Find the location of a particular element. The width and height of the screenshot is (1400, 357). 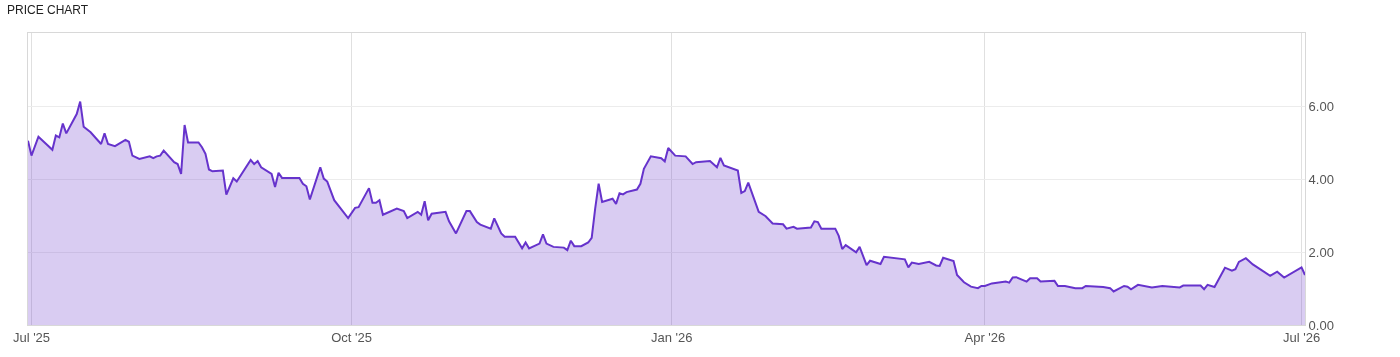

y-tick-label: 2.00 is located at coordinates (1321, 252).